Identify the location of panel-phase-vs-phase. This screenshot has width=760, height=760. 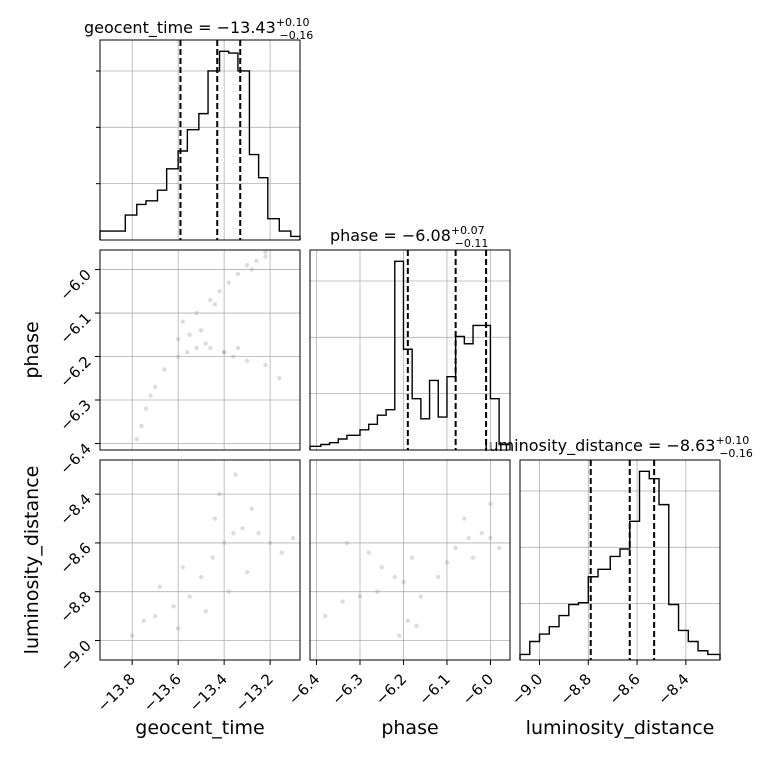
(410, 350).